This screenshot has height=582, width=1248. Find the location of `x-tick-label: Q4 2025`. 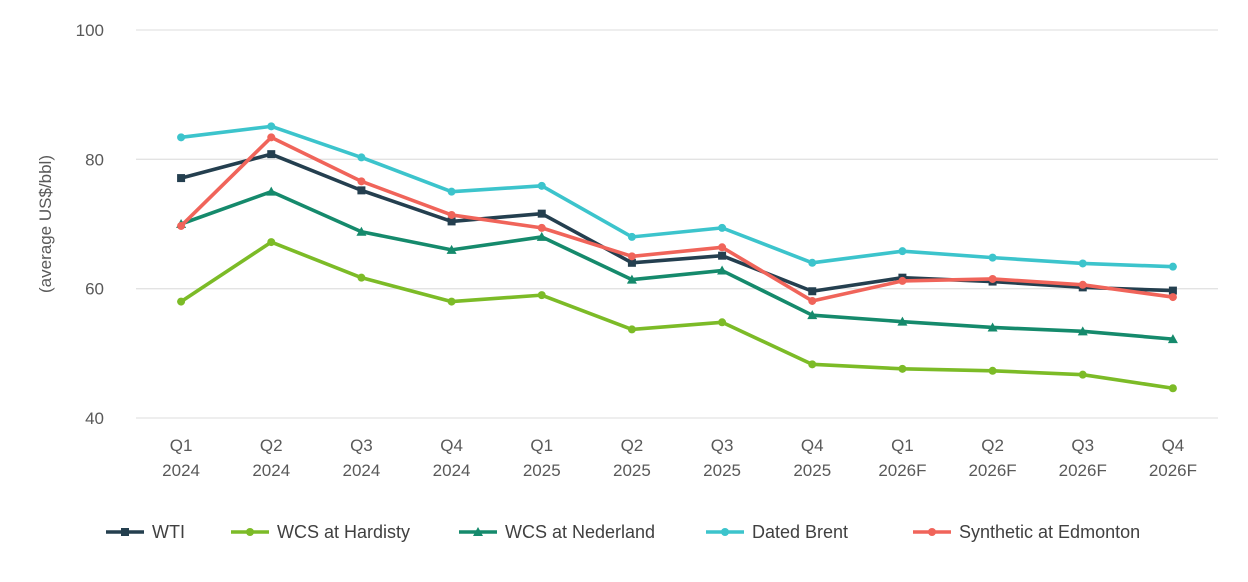

x-tick-label: Q4 2025 is located at coordinates (812, 458).